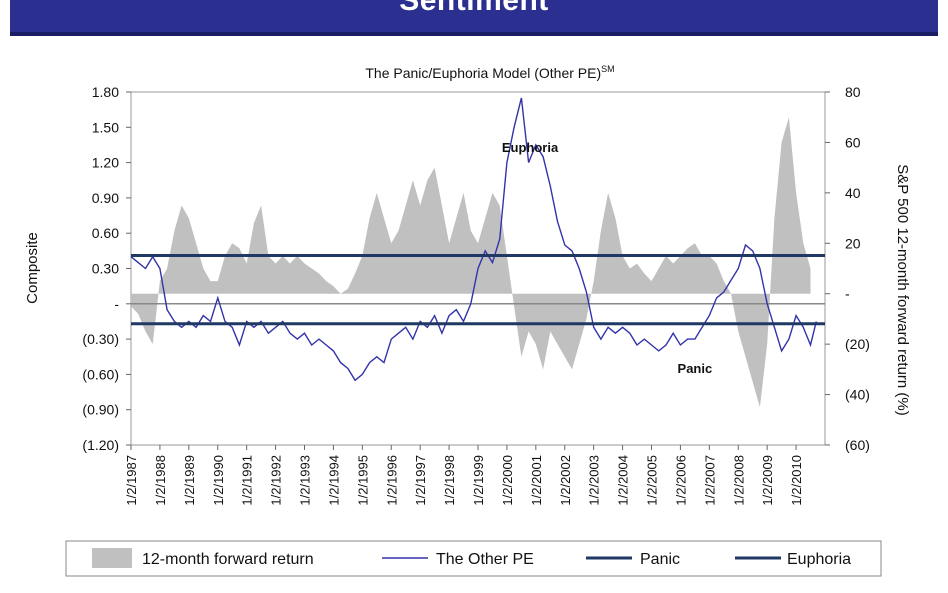  What do you see at coordinates (105, 163) in the screenshot?
I see `y-tick-label: 1.20` at bounding box center [105, 163].